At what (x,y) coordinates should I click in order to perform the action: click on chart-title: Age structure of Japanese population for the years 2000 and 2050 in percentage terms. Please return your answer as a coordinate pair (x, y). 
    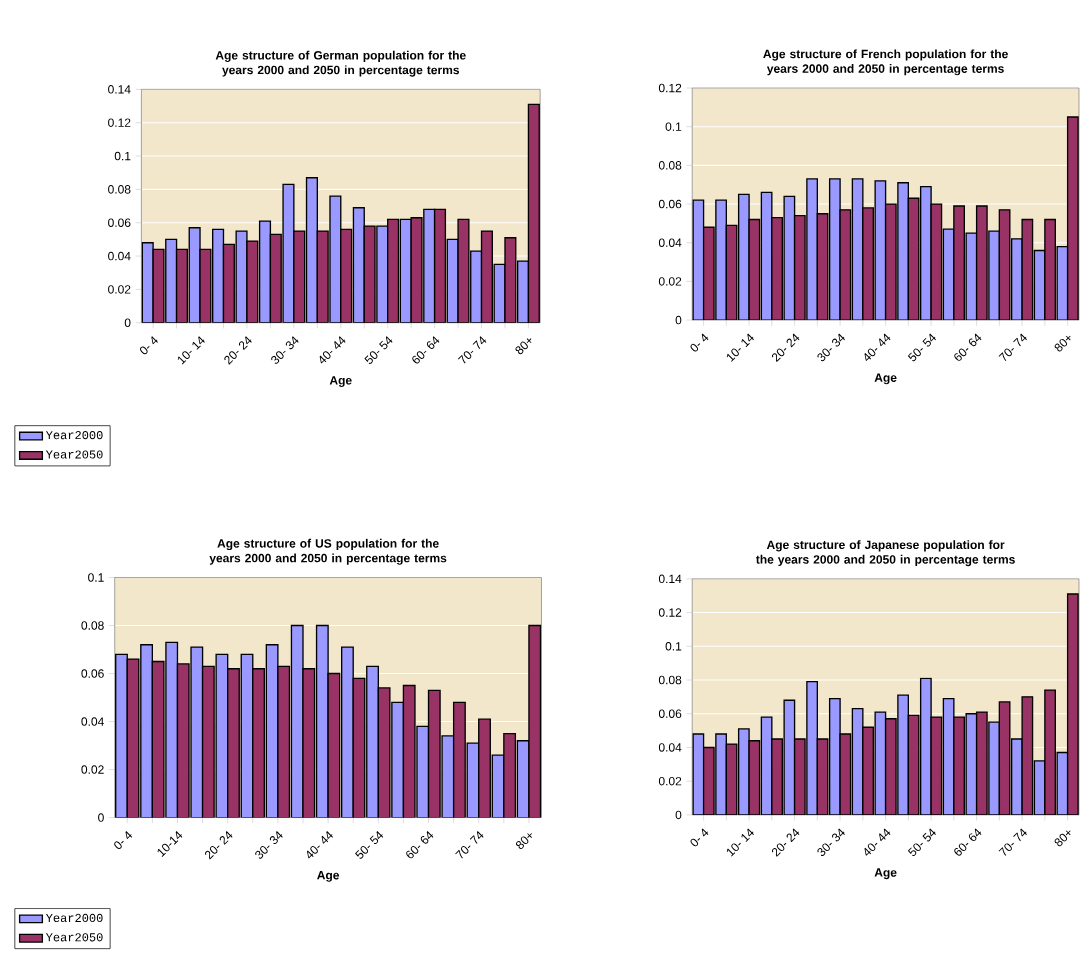
    Looking at the image, I should click on (885, 553).